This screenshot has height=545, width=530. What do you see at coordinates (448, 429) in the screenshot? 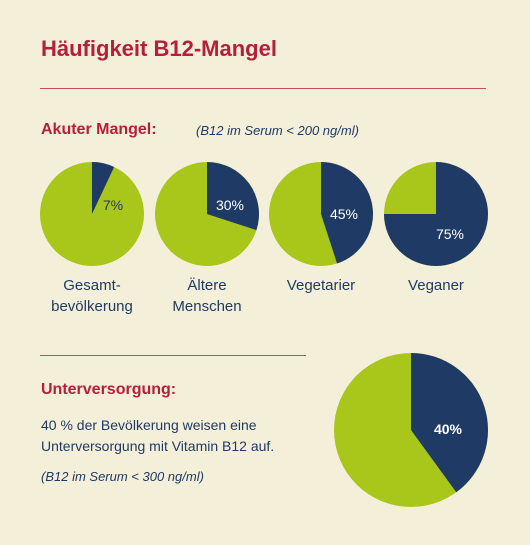
I see `pie-percentage-label: 40%` at bounding box center [448, 429].